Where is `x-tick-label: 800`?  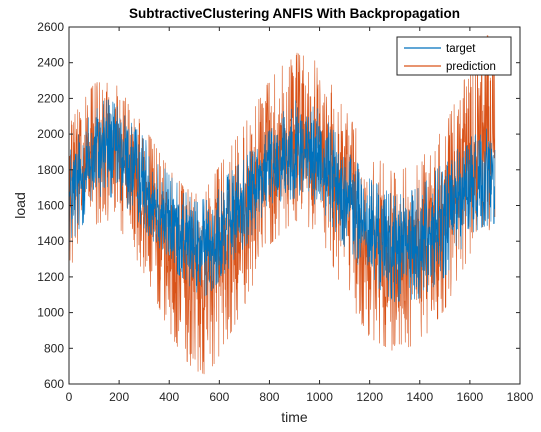
x-tick-label: 800 is located at coordinates (269, 397).